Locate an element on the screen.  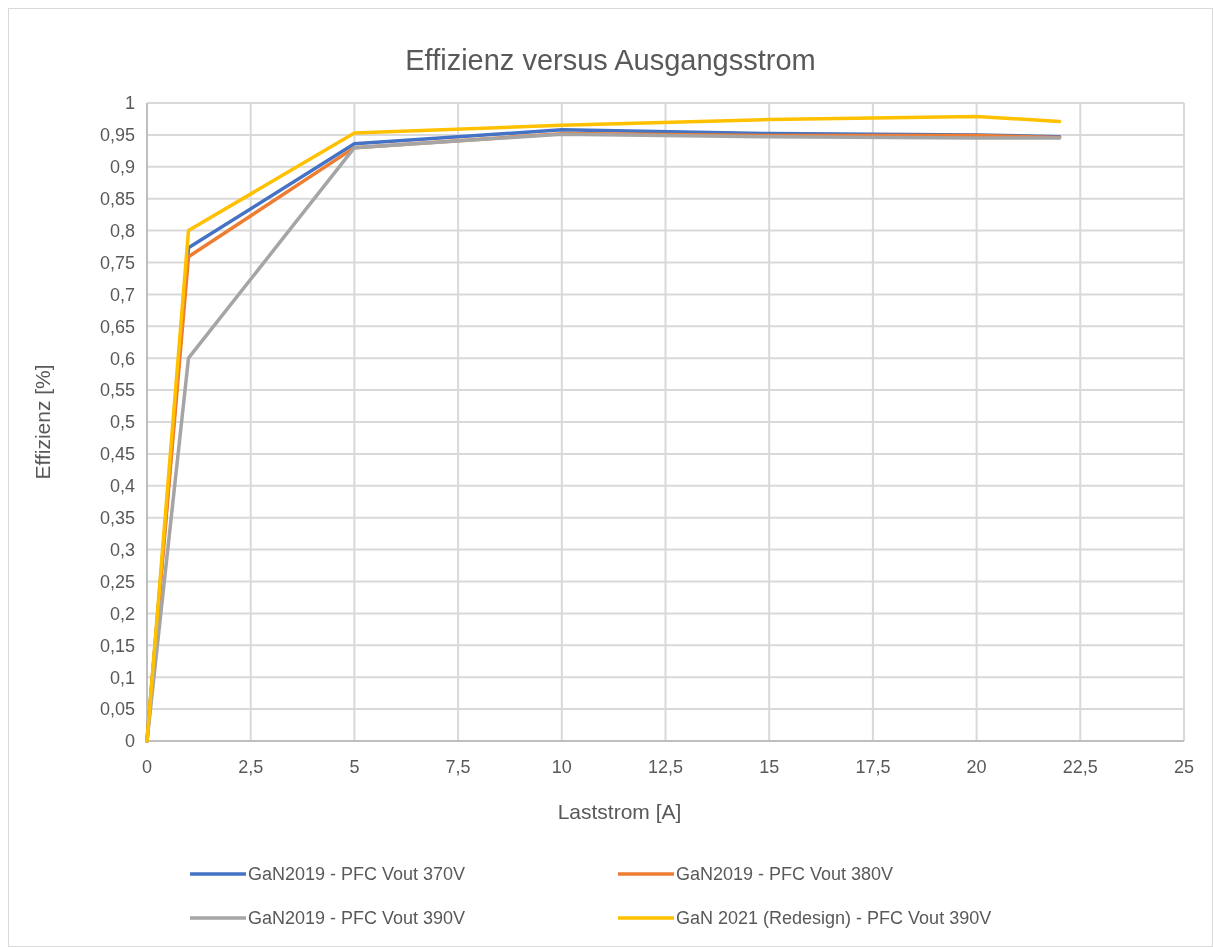
x-tick-label: 12,5 is located at coordinates (665, 767).